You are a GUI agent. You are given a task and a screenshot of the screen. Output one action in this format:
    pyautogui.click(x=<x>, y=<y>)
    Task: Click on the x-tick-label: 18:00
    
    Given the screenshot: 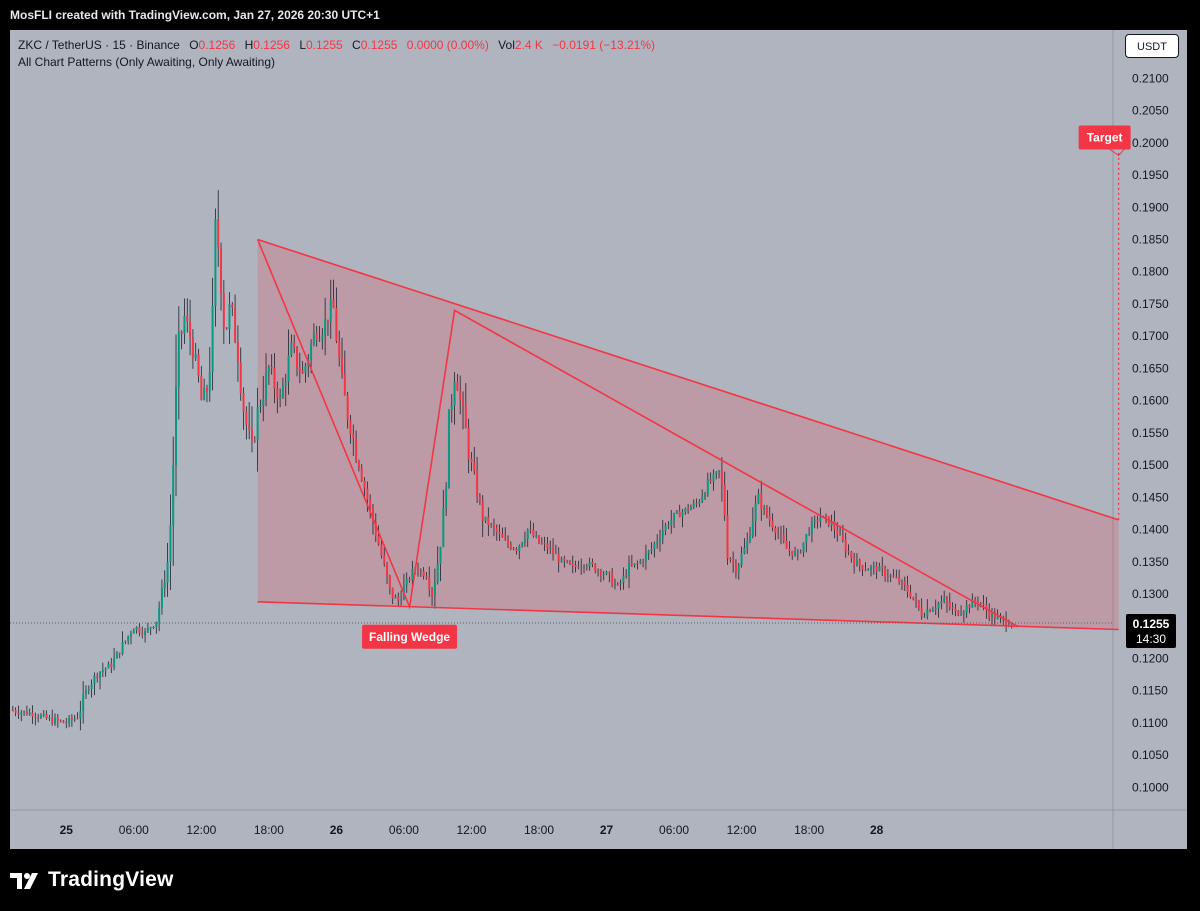 What is the action you would take?
    pyautogui.click(x=539, y=830)
    